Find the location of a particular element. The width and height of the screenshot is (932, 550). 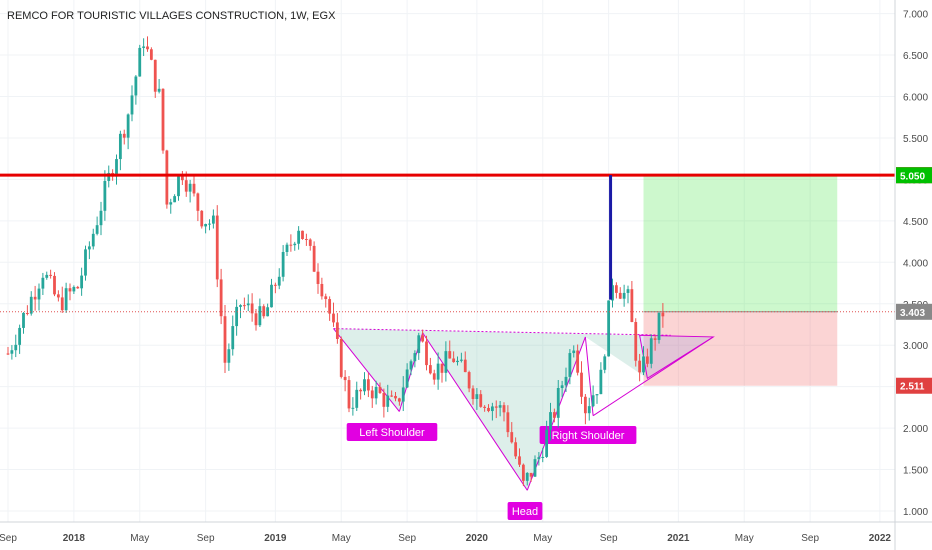

price-tick-label: 1.000 is located at coordinates (915, 512).